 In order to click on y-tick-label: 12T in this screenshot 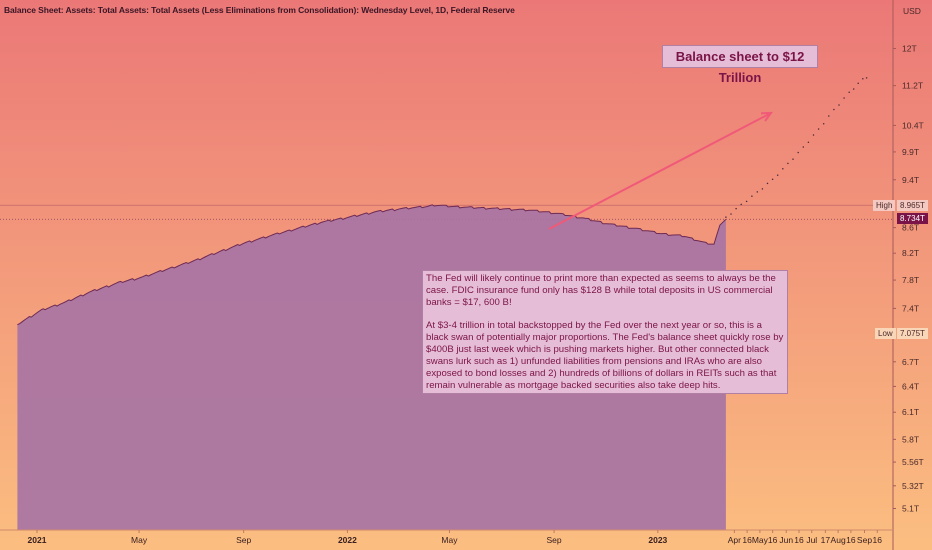, I will do `click(909, 49)`.